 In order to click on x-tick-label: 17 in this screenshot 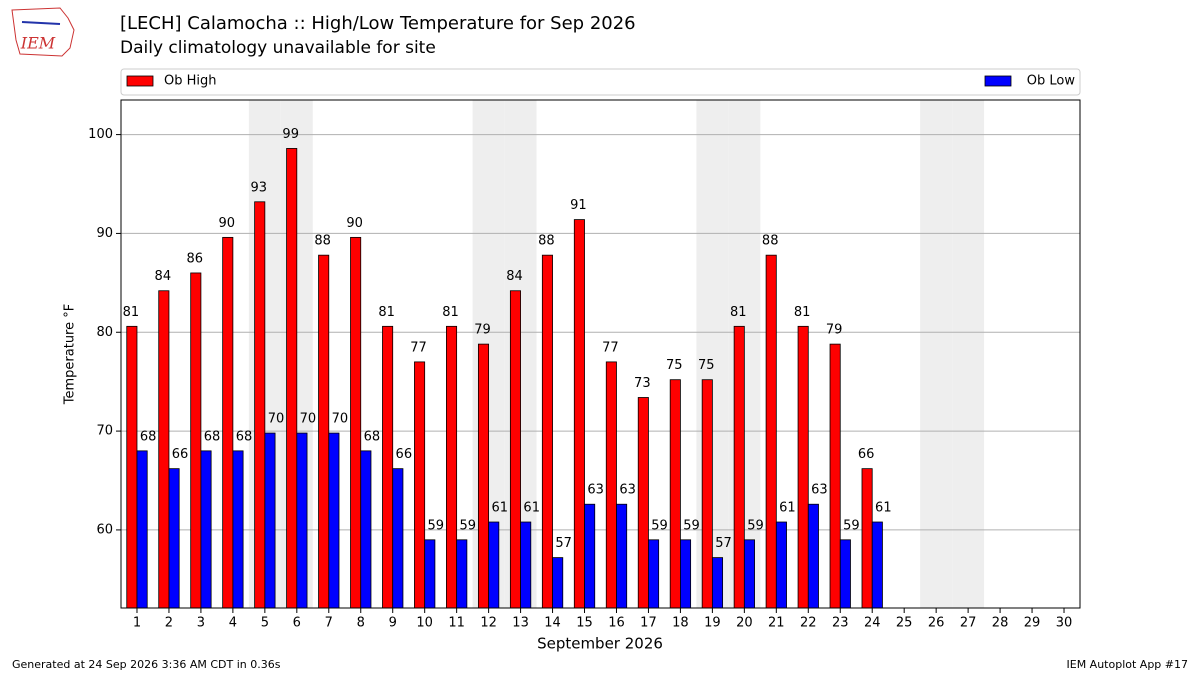, I will do `click(648, 623)`.